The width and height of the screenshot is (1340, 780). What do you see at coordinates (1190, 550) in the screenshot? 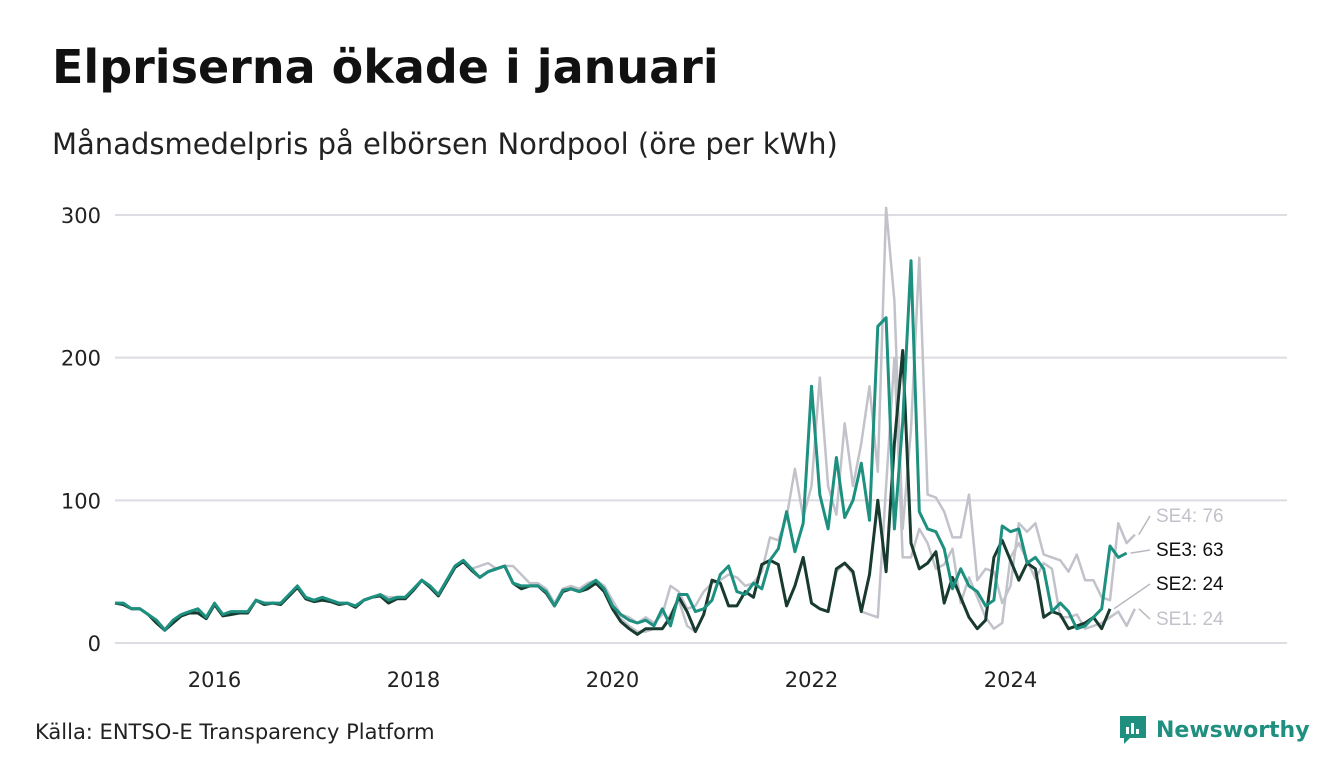
I see `series-end-label-se3: SE3: 63` at bounding box center [1190, 550].